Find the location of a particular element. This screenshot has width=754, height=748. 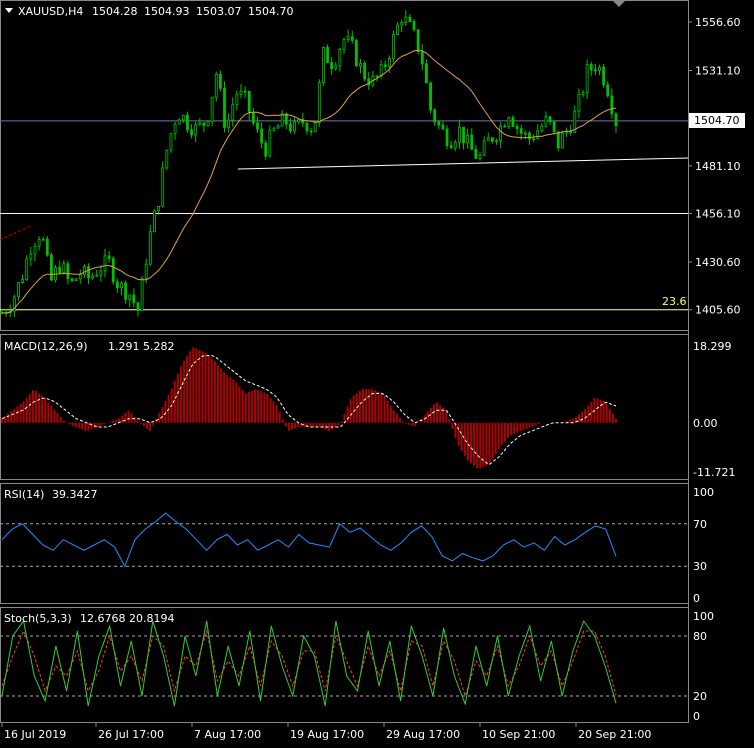

stoch-values: 12.6768 20.8194 is located at coordinates (127, 618).